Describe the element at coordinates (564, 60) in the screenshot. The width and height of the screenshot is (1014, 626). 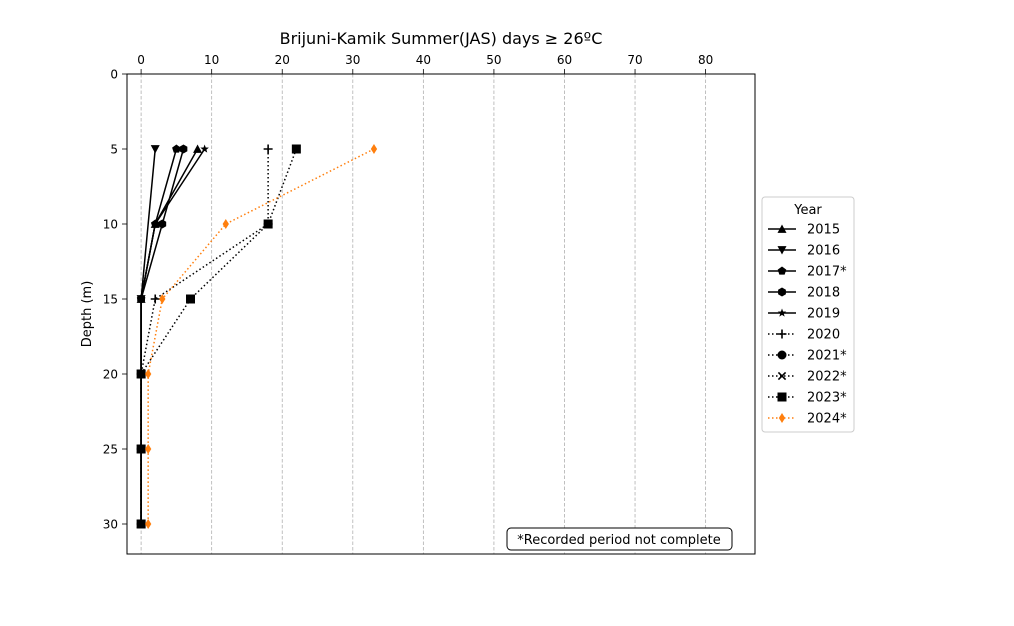
I see `x-tick-label: 60` at that location.